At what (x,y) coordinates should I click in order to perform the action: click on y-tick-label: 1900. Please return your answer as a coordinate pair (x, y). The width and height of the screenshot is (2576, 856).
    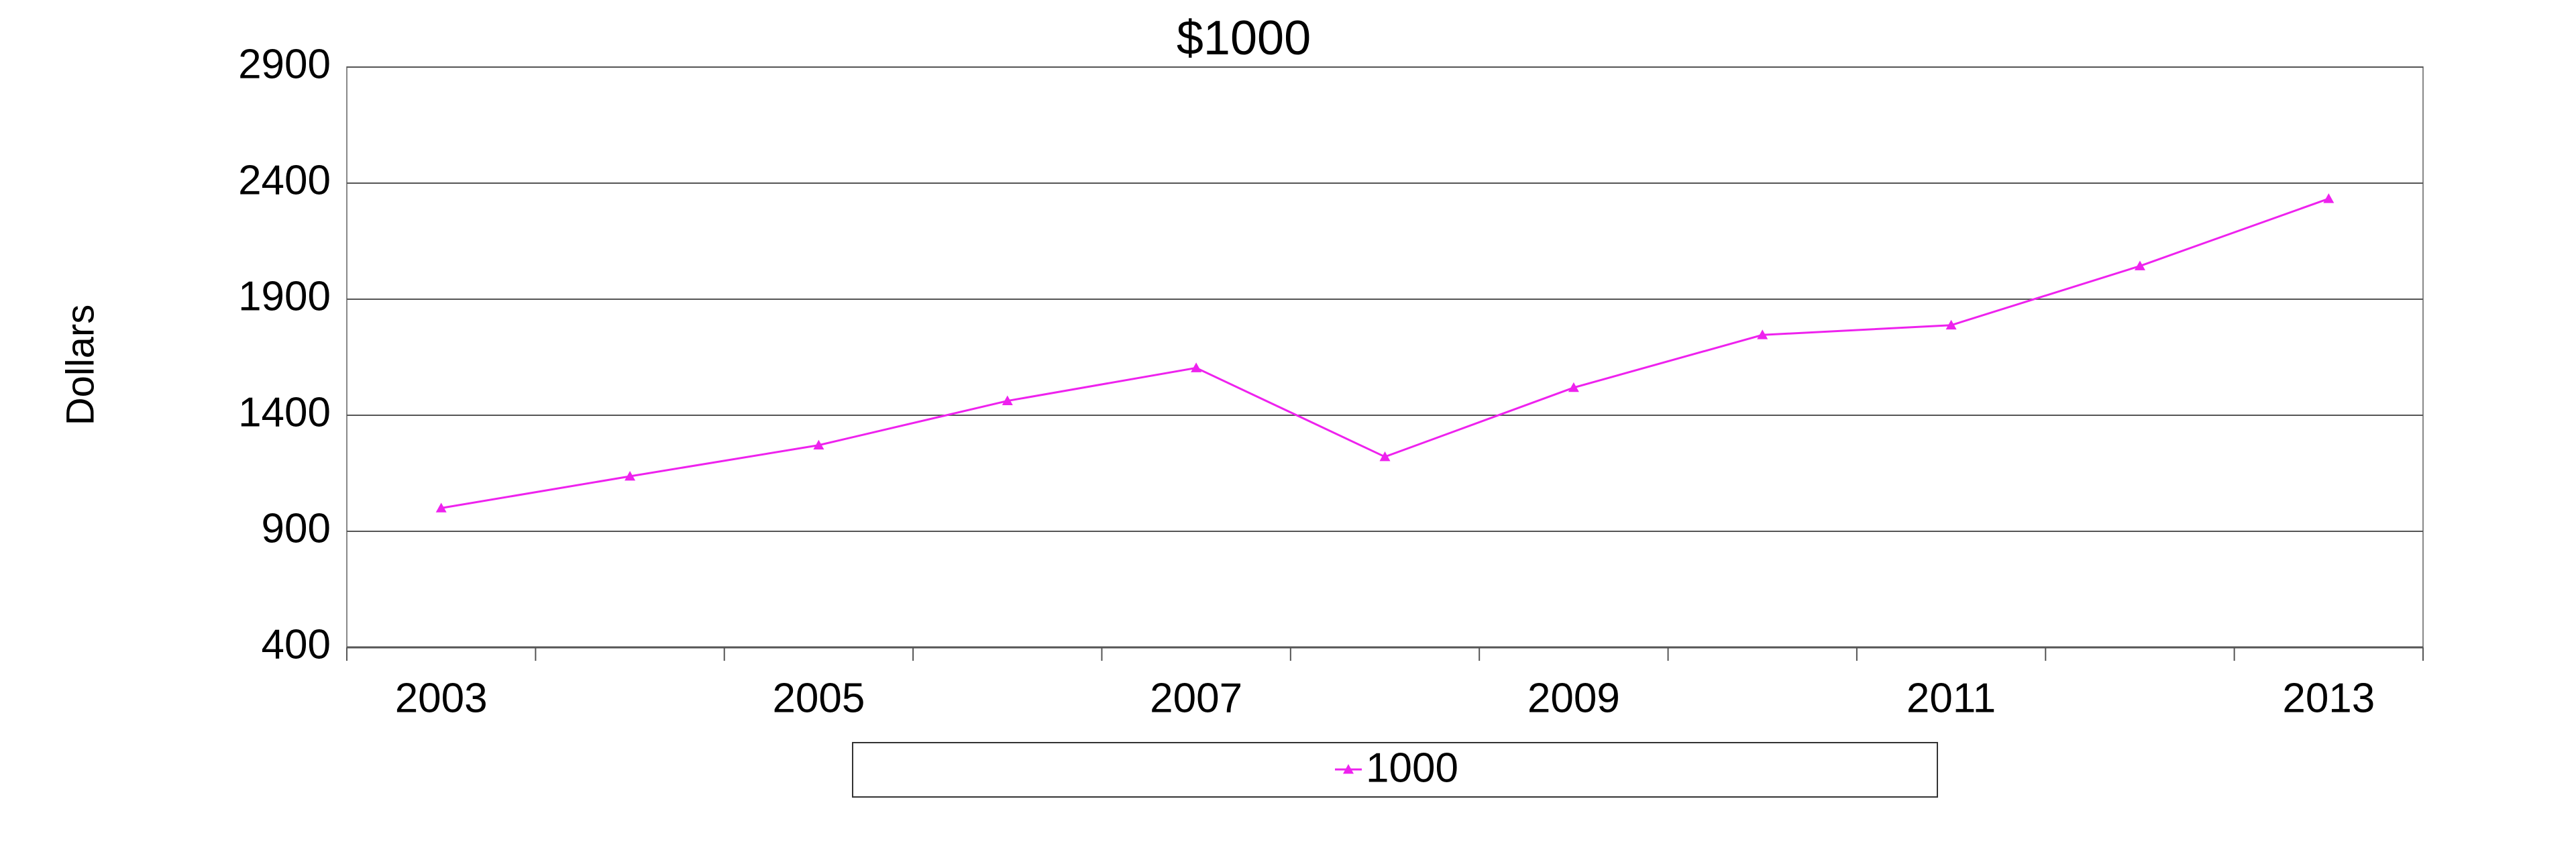
    Looking at the image, I should click on (284, 296).